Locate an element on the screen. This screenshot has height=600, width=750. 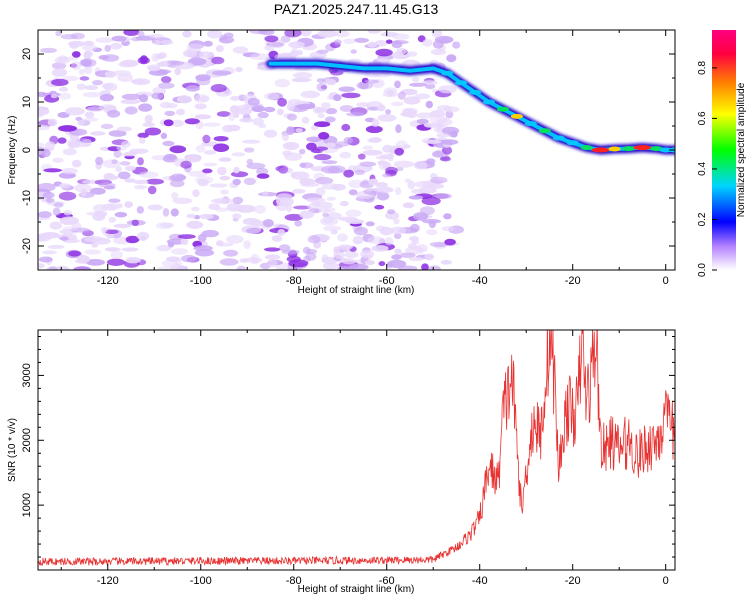
y-tick-label: -10 is located at coordinates (27, 198).